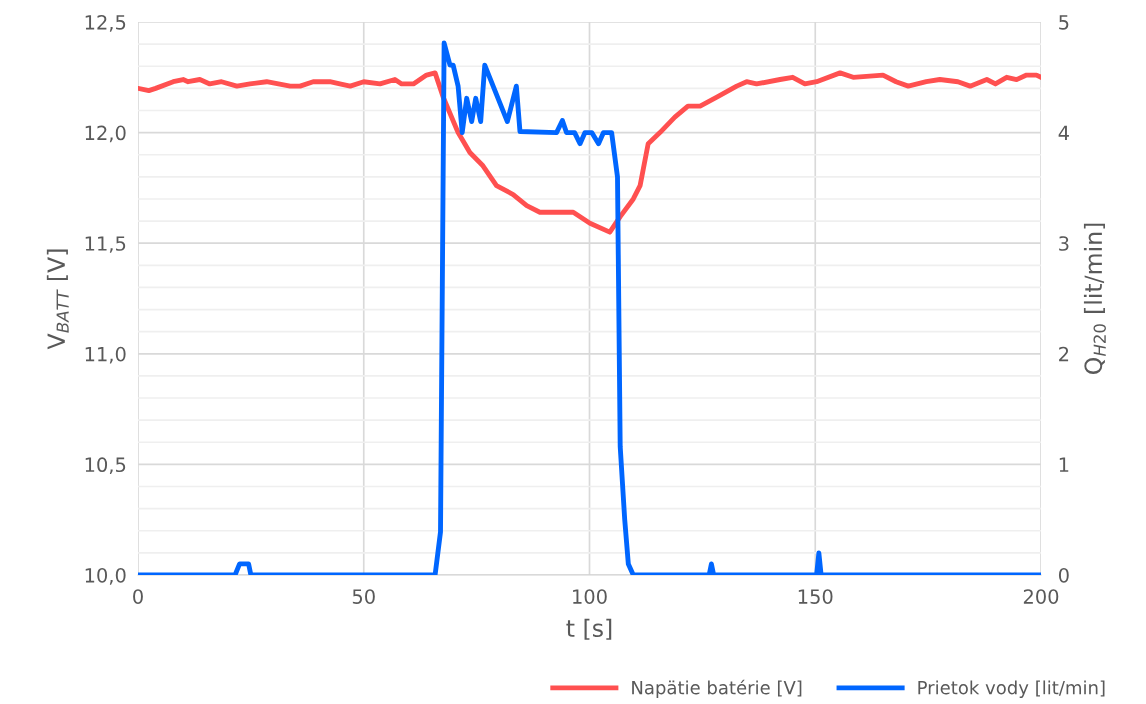  What do you see at coordinates (590, 596) in the screenshot?
I see `x-tick-label: 100` at bounding box center [590, 596].